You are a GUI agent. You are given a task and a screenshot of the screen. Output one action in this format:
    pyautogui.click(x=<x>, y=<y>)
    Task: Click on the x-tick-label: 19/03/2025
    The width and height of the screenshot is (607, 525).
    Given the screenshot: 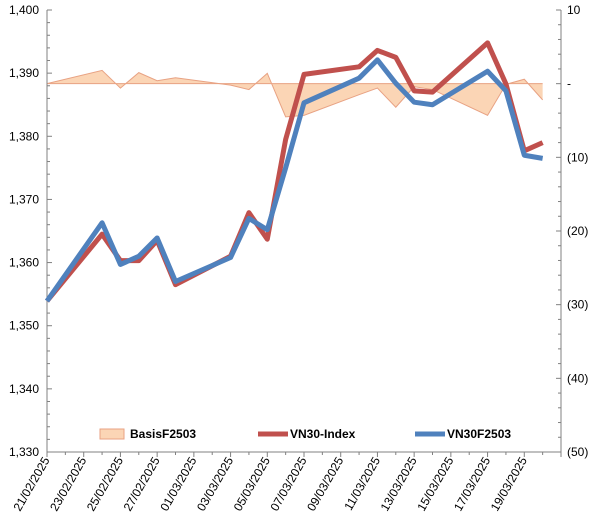 What is the action you would take?
    pyautogui.click(x=509, y=483)
    